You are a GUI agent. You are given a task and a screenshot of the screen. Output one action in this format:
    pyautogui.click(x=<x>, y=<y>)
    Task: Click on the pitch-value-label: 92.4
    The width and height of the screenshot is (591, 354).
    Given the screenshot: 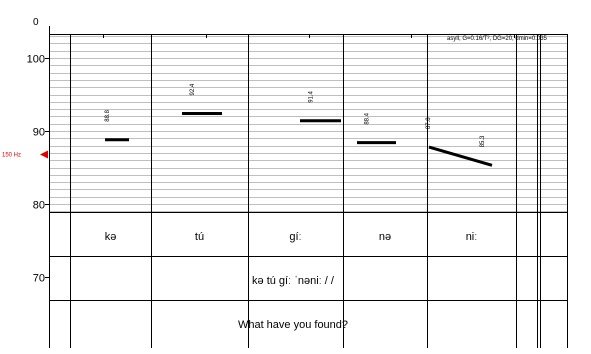 What is the action you would take?
    pyautogui.click(x=193, y=89)
    